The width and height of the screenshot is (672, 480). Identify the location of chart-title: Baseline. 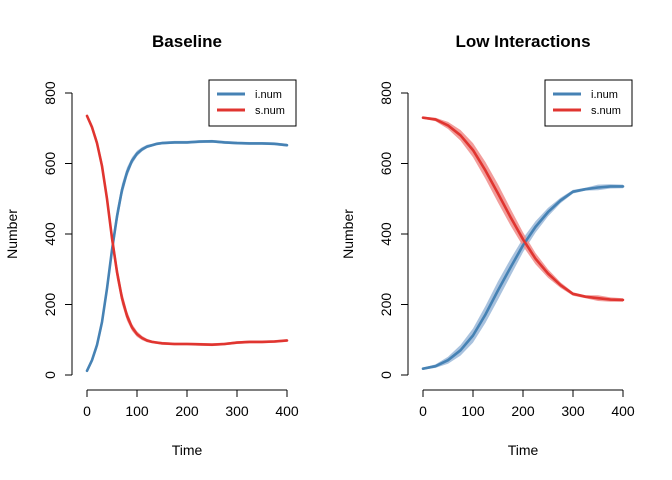
(187, 41).